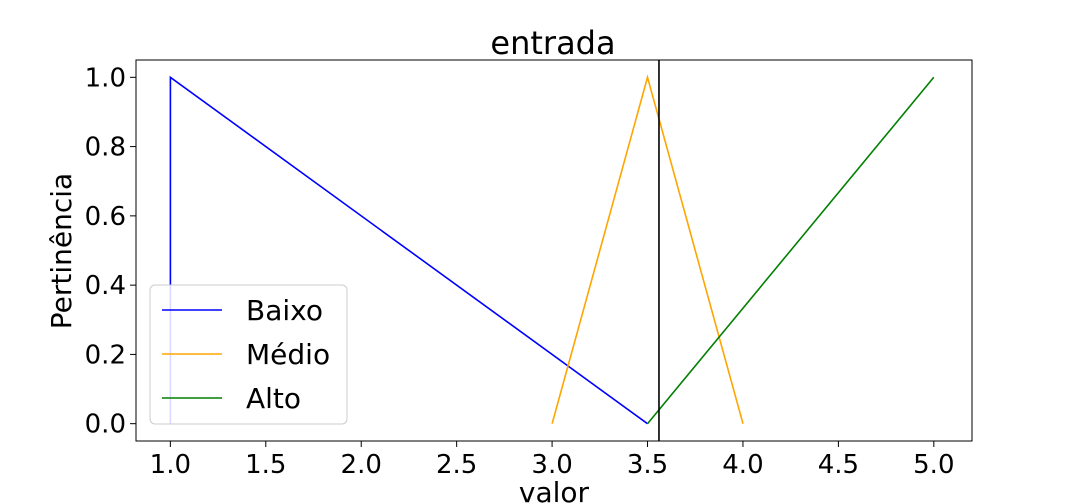 The image size is (1080, 504). What do you see at coordinates (361, 465) in the screenshot?
I see `x-tick-label: 2.0` at bounding box center [361, 465].